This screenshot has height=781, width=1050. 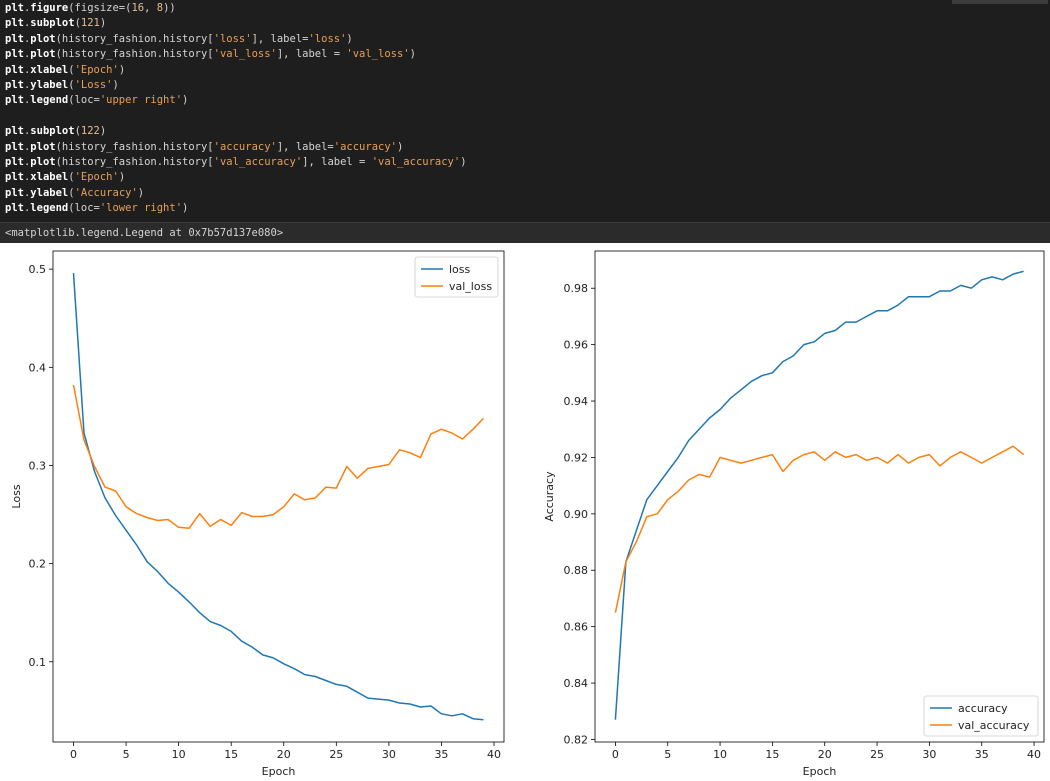 What do you see at coordinates (525, 193) in the screenshot?
I see `code-line: plt.ylabel('Accuracy')` at bounding box center [525, 193].